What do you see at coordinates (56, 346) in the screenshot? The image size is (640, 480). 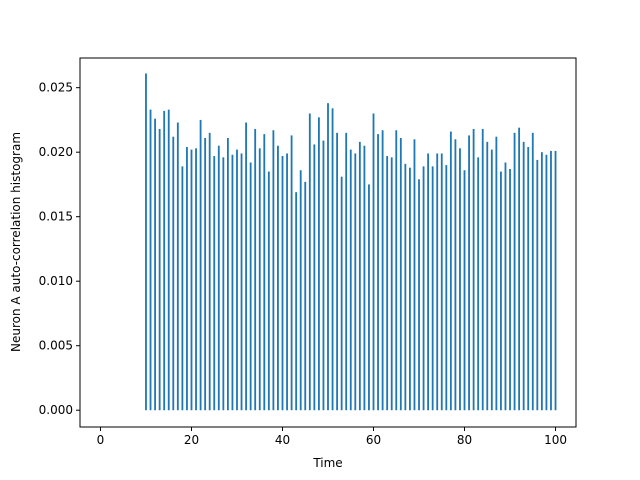 I see `y-tick-label: 0.005` at bounding box center [56, 346].